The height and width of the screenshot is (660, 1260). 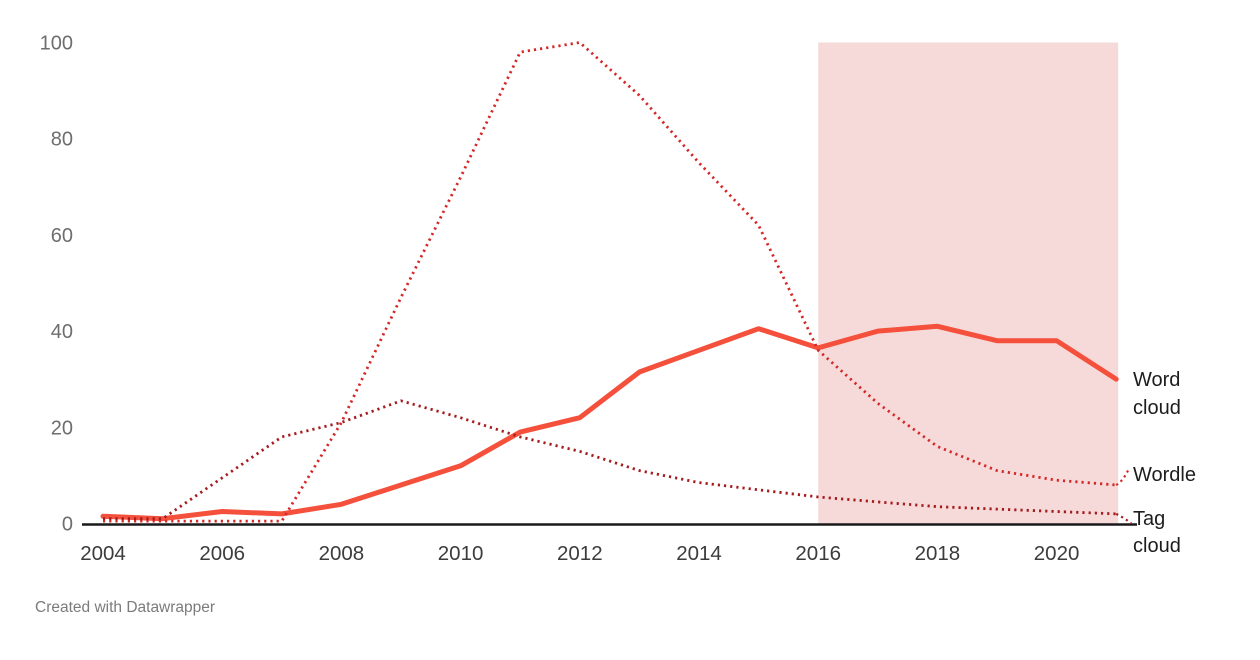 I want to click on y-tick-label: 100, so click(x=56, y=44).